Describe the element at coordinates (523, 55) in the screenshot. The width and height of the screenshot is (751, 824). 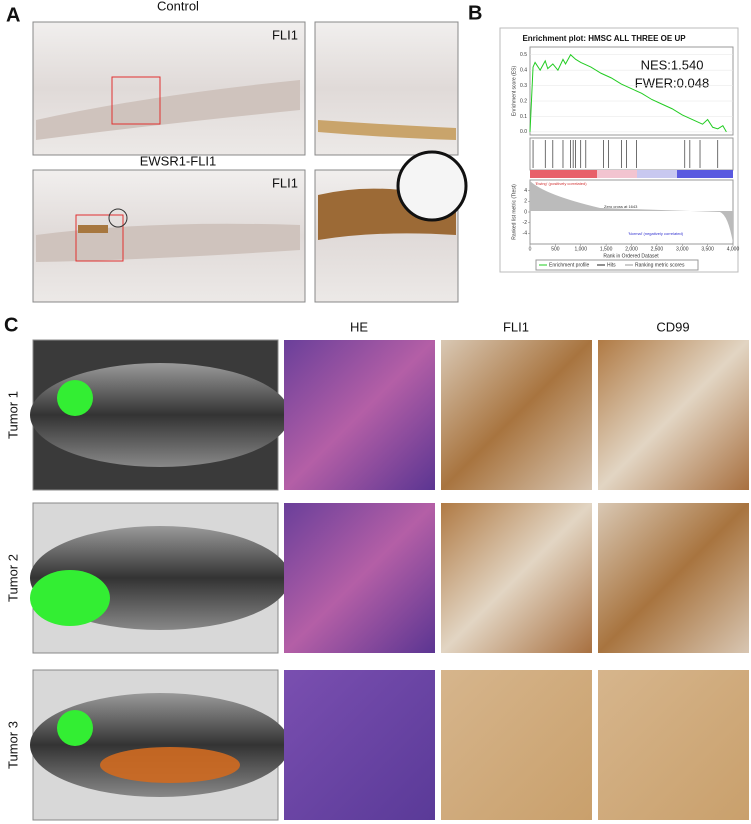
I see `y-tick-label: 0.5` at that location.